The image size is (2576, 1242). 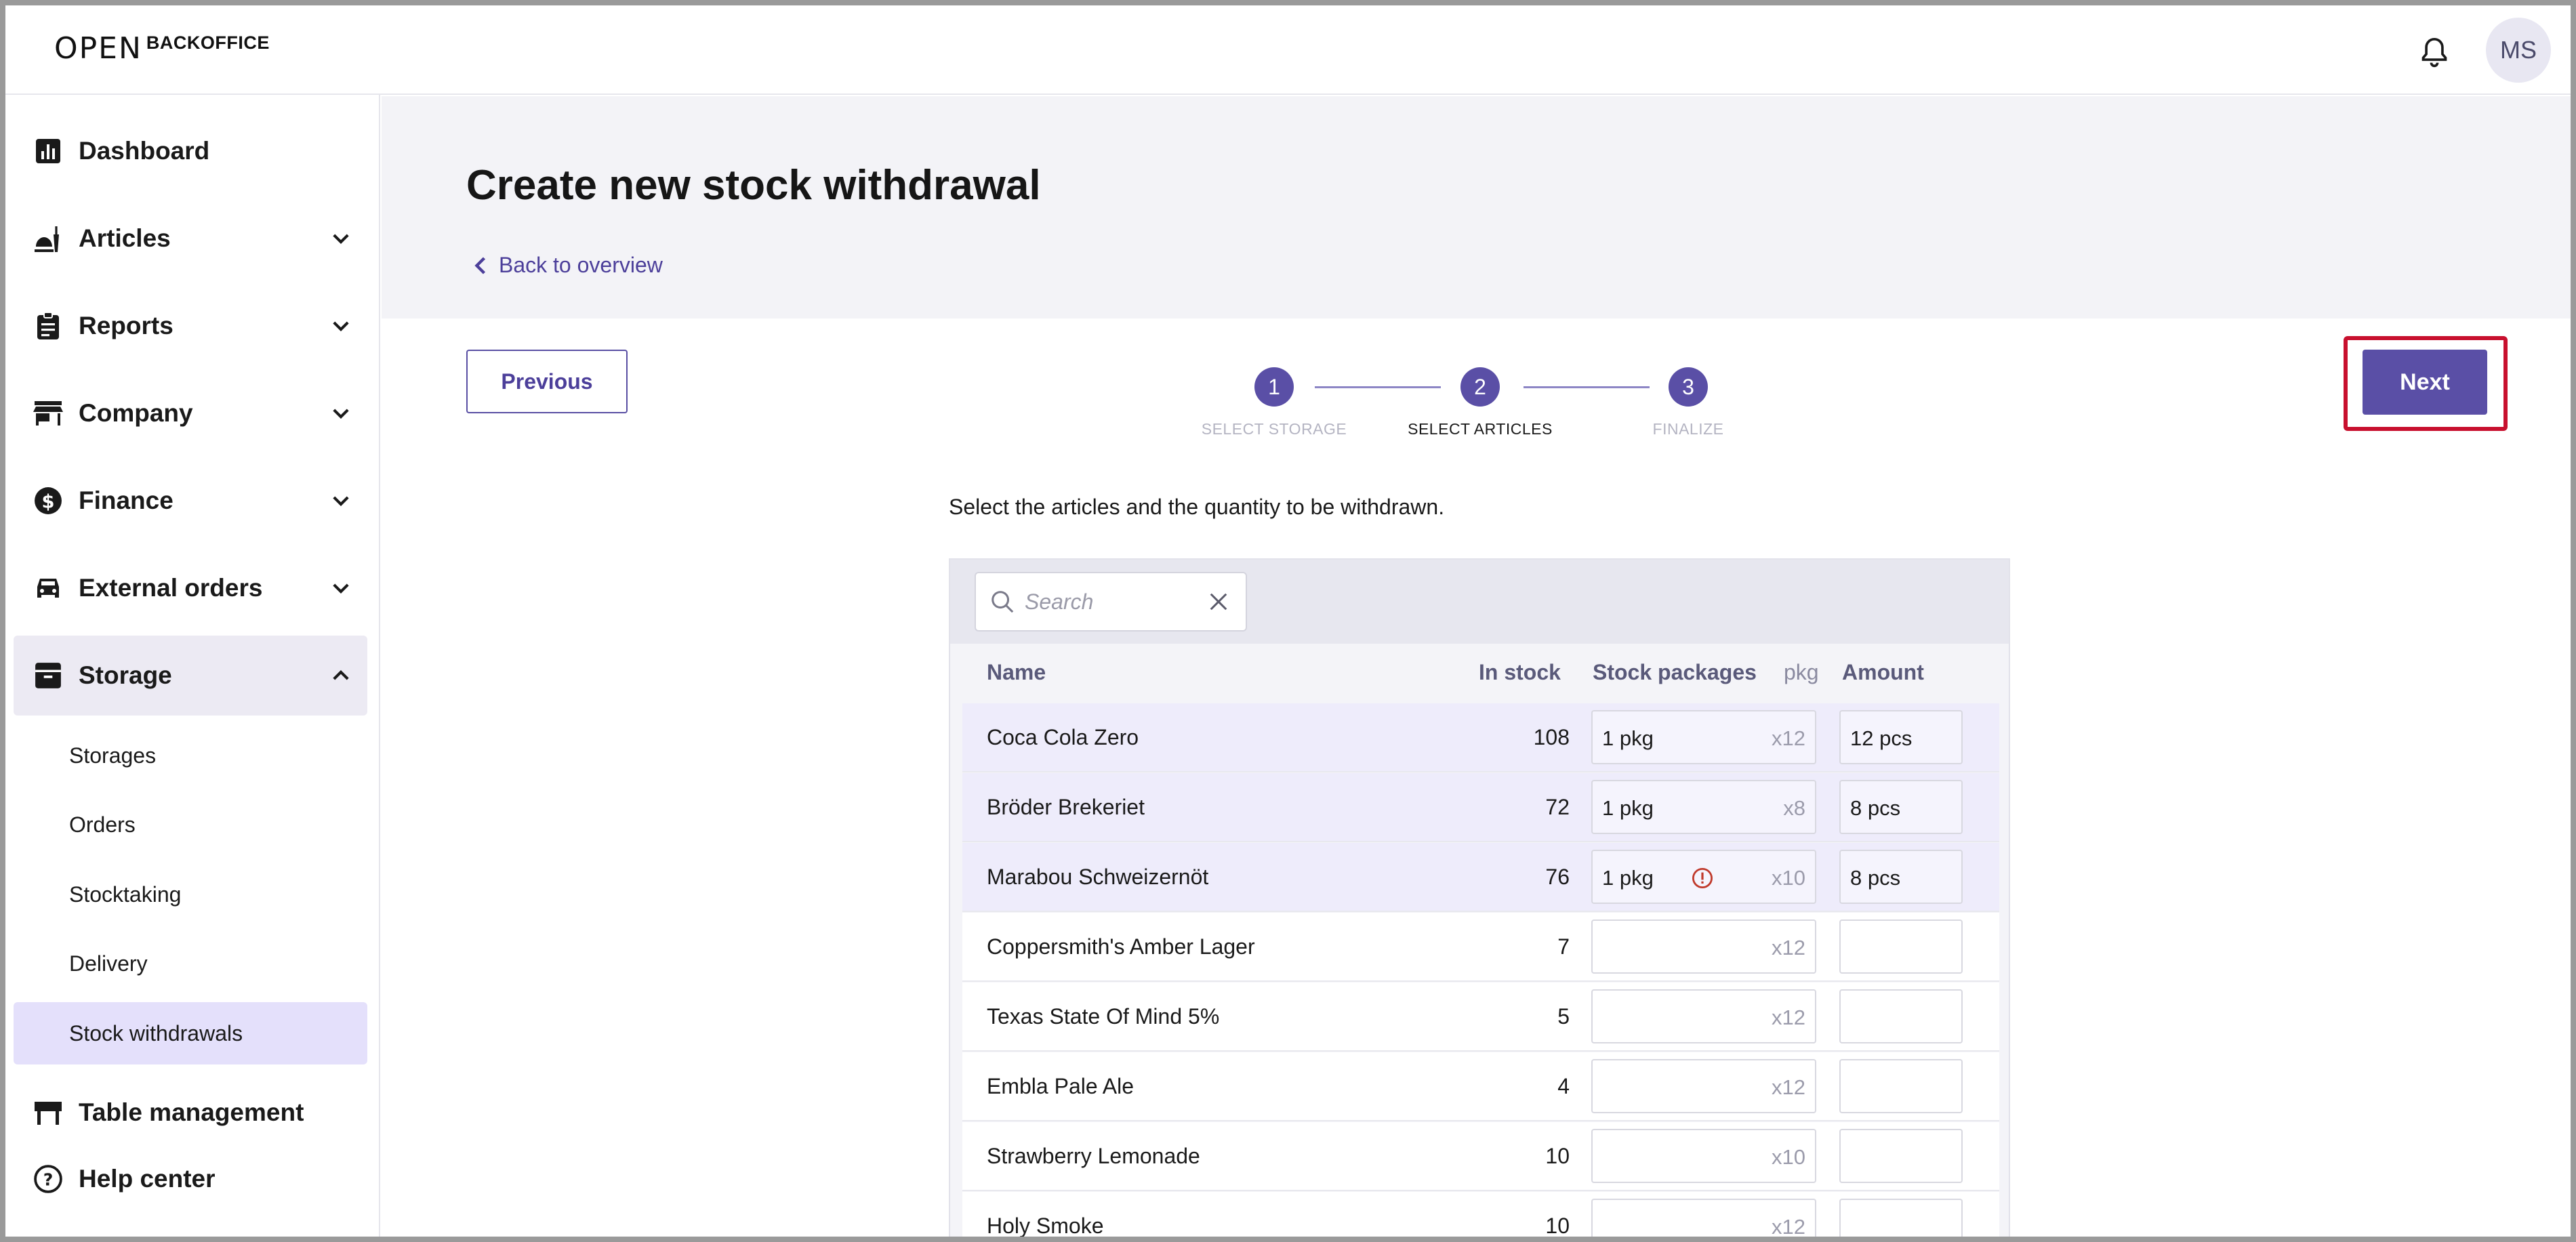 What do you see at coordinates (102, 824) in the screenshot?
I see `sidebar-subitem-orders: Orders` at bounding box center [102, 824].